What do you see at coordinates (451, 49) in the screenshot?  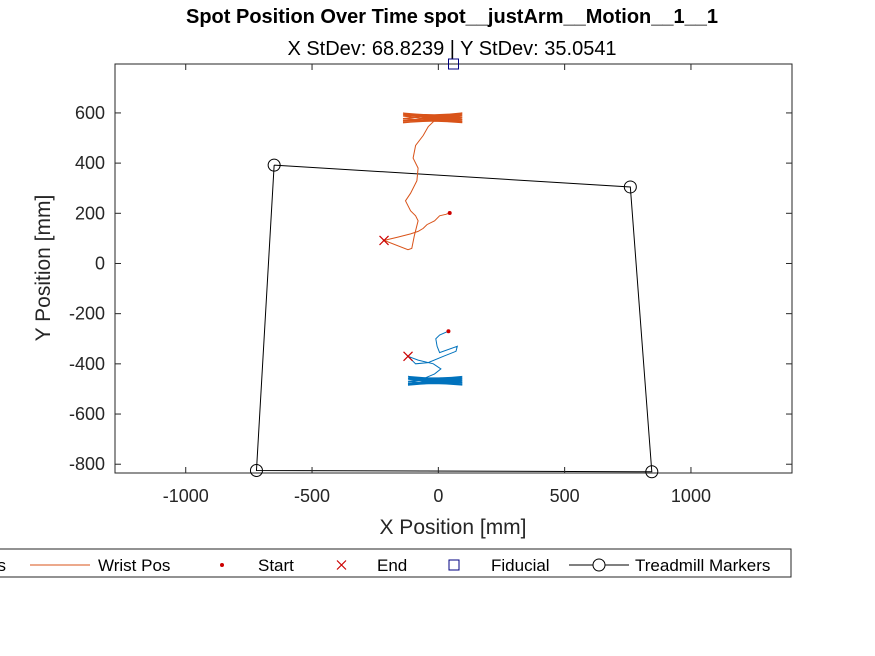 I see `chart-subtitle: X StDev: 68.8239 | Y StDev: 35.0541` at bounding box center [451, 49].